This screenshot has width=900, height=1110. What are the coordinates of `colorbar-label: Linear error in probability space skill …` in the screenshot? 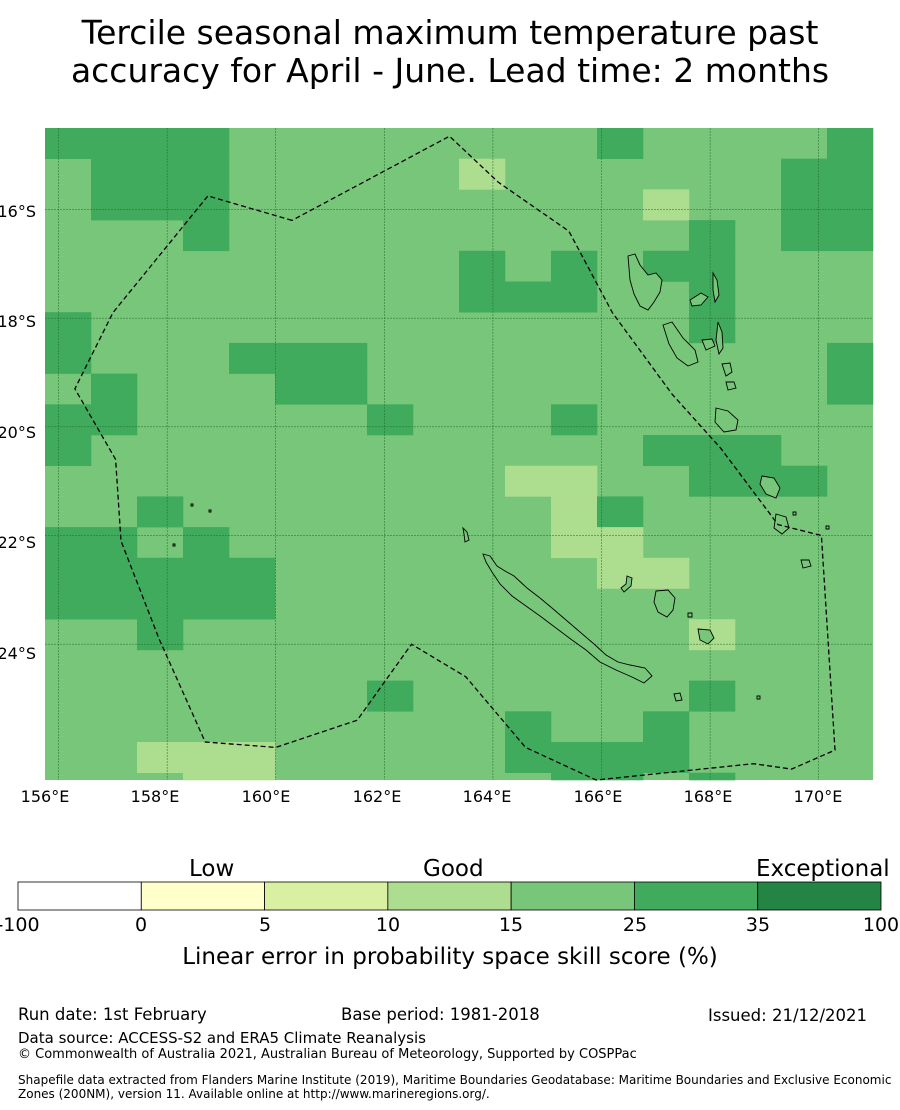 It's located at (450, 957).